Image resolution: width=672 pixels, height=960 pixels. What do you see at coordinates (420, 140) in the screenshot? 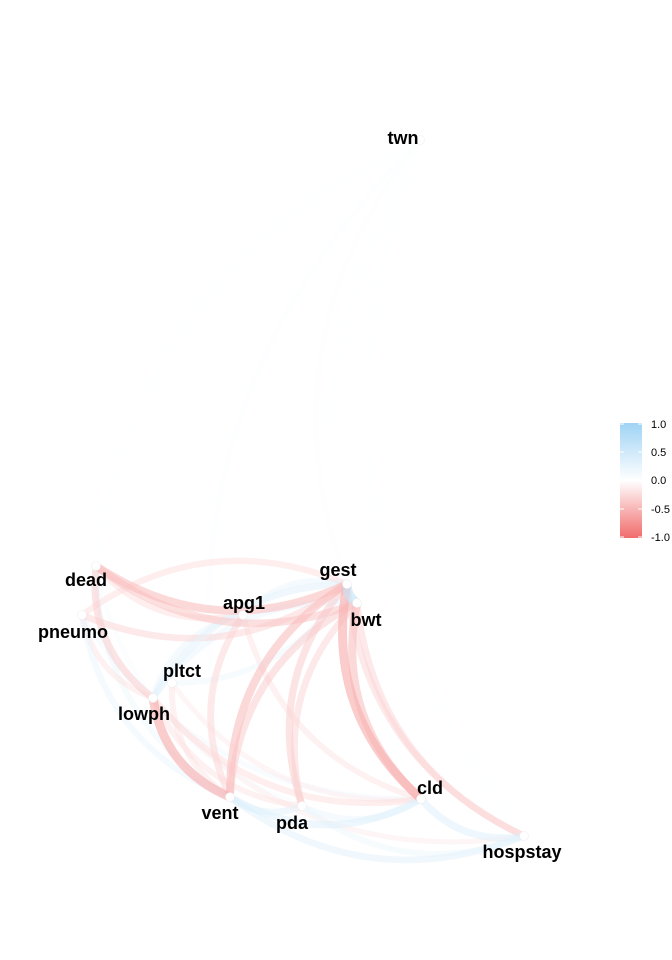
I see `node-point-twn` at bounding box center [420, 140].